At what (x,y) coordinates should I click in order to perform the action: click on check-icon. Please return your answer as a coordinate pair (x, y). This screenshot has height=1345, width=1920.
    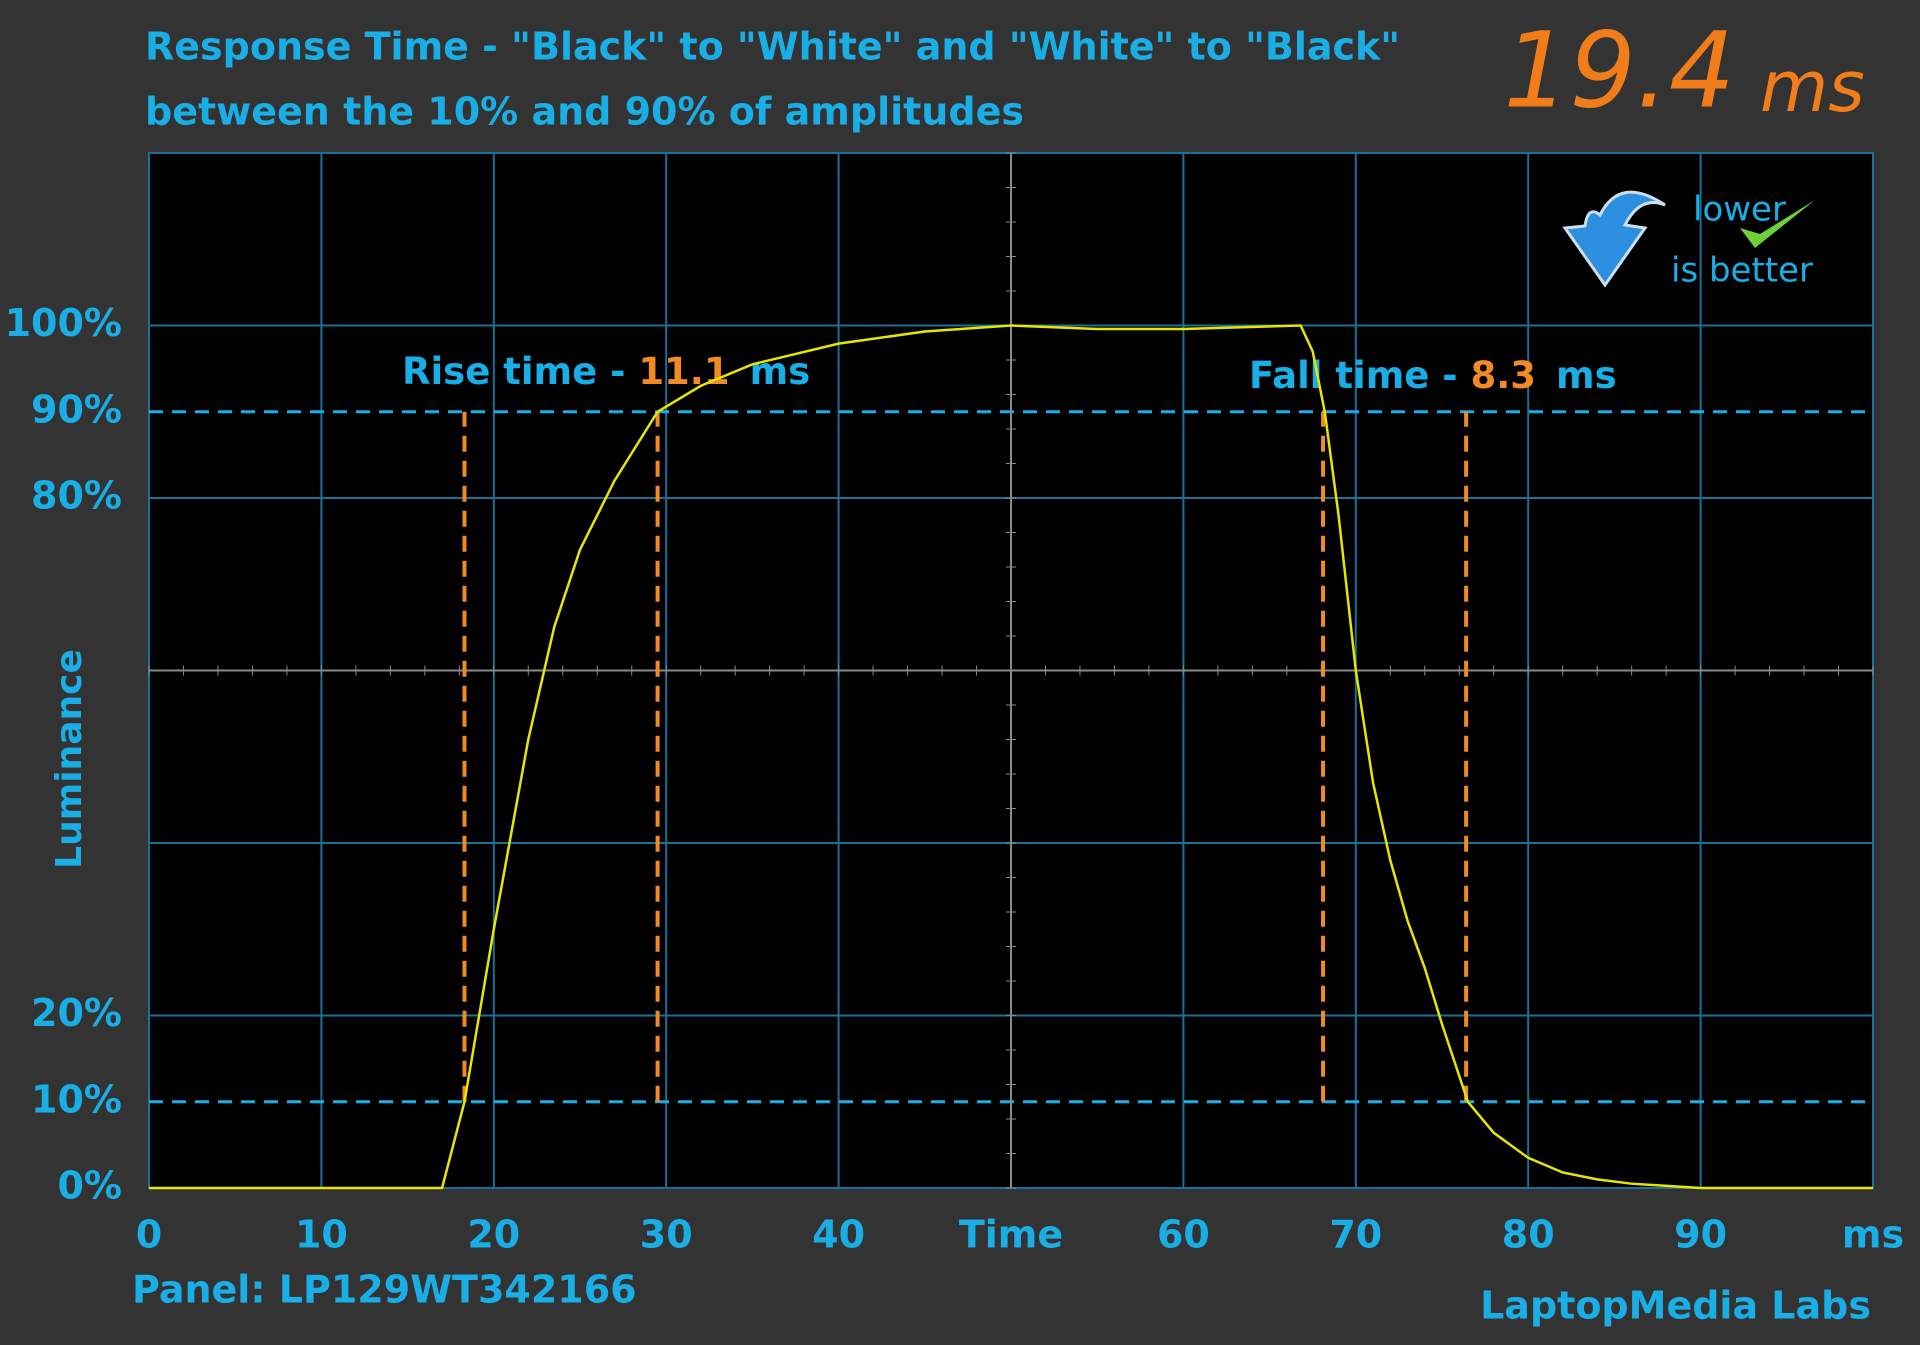
    Looking at the image, I should click on (1777, 224).